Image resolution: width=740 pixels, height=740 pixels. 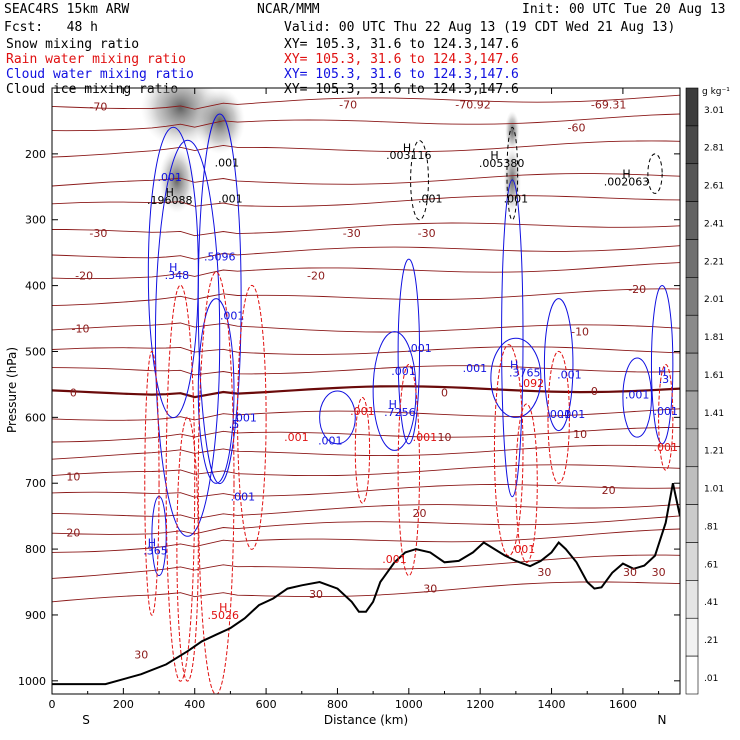 What do you see at coordinates (98, 233) in the screenshot?
I see `isotherm-label: -30` at bounding box center [98, 233].